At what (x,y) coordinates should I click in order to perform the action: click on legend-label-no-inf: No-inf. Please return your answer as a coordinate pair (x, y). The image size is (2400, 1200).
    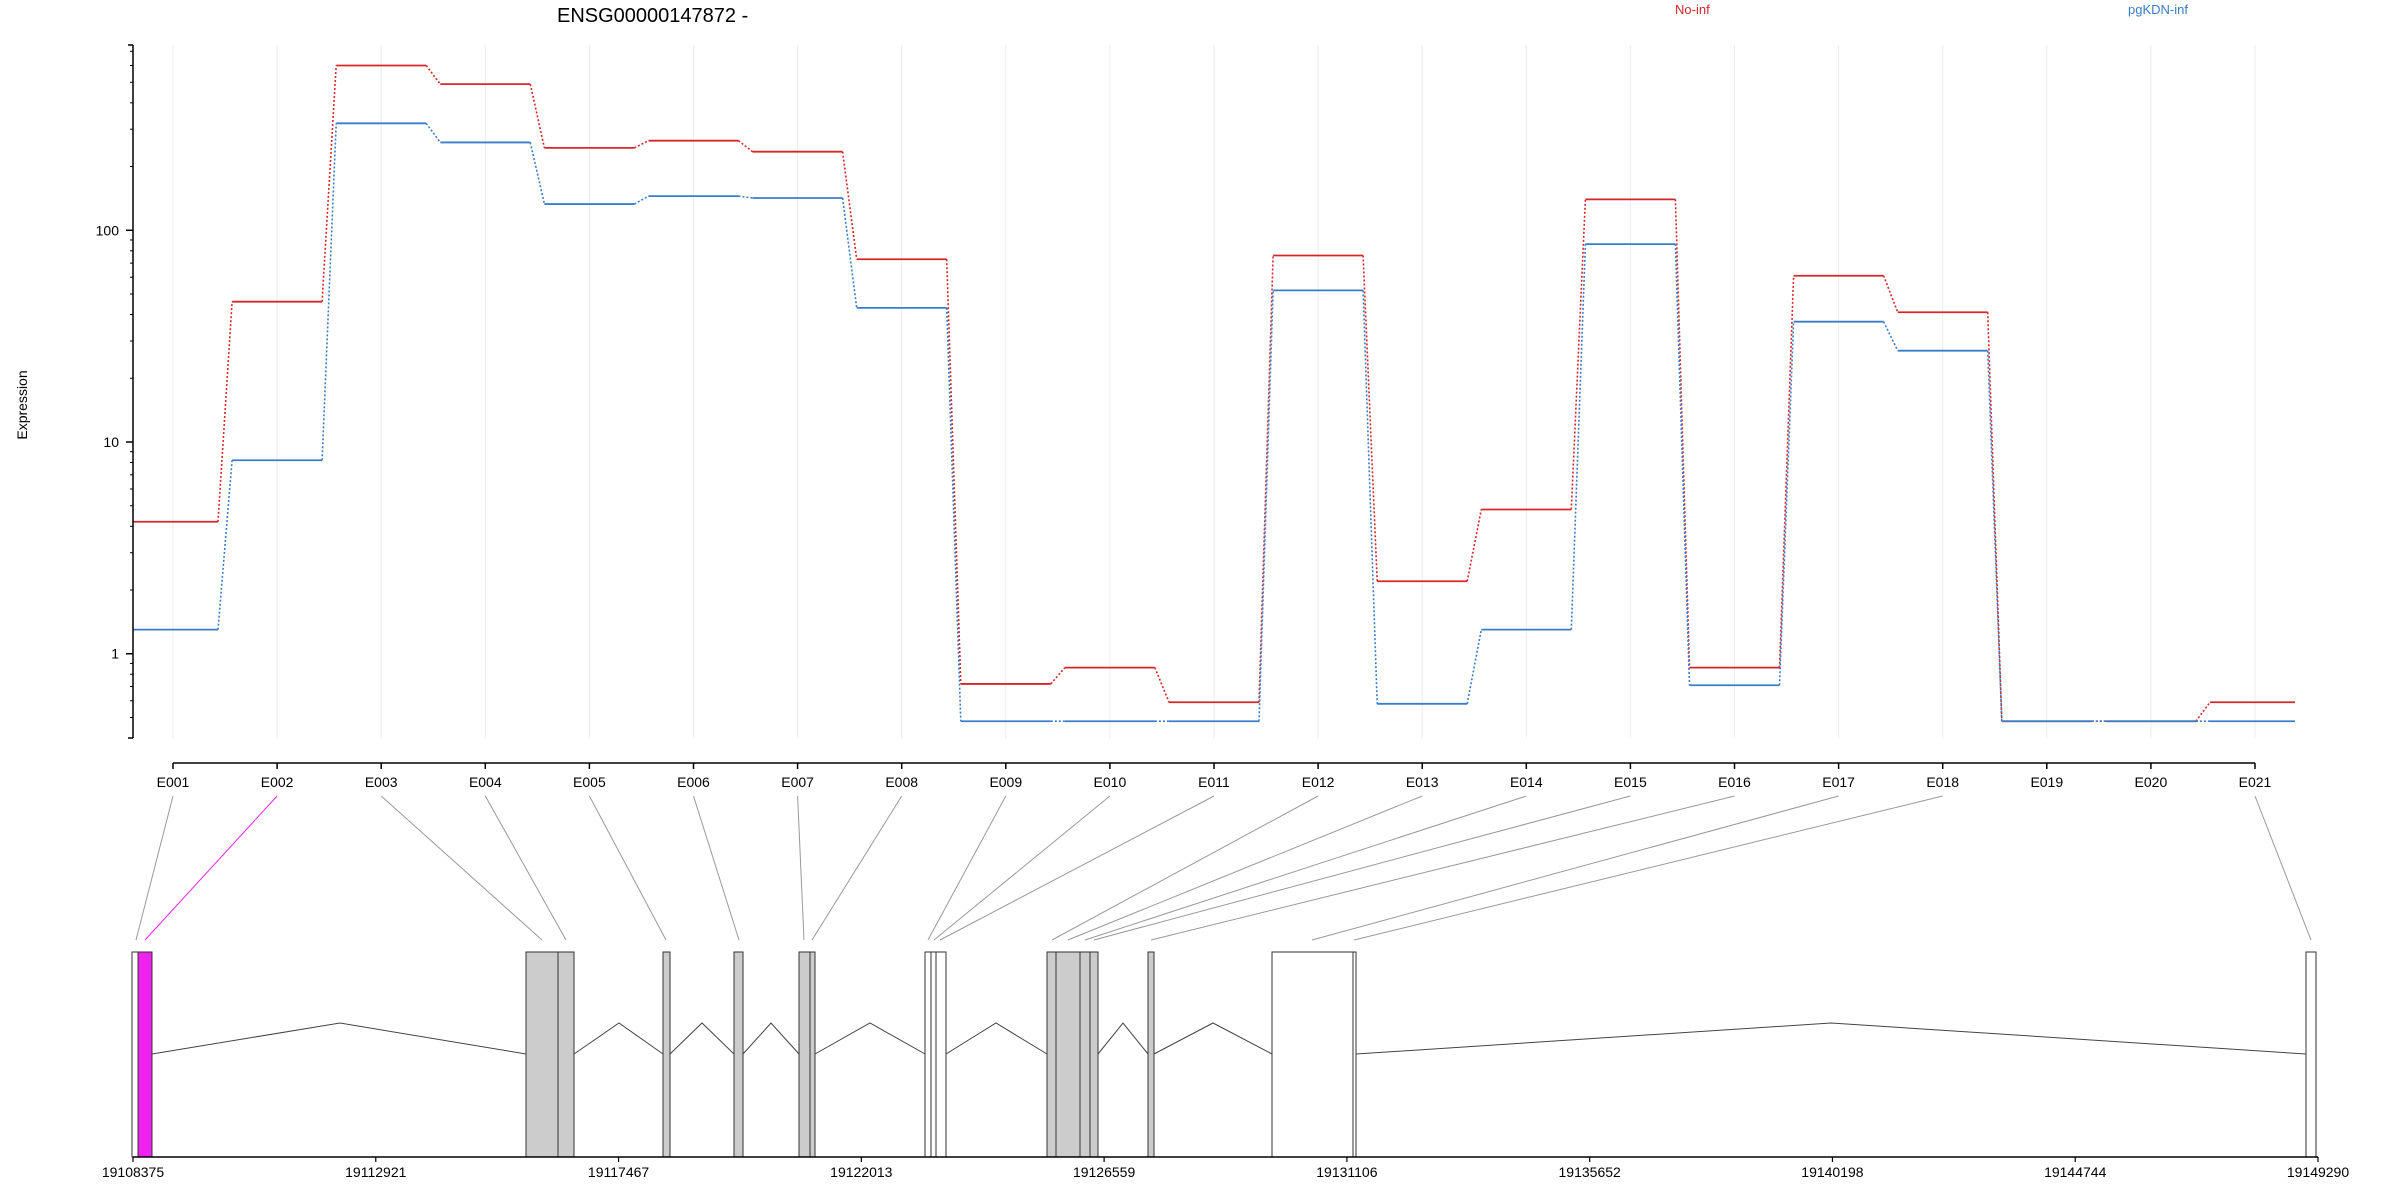
    Looking at the image, I should click on (1692, 9).